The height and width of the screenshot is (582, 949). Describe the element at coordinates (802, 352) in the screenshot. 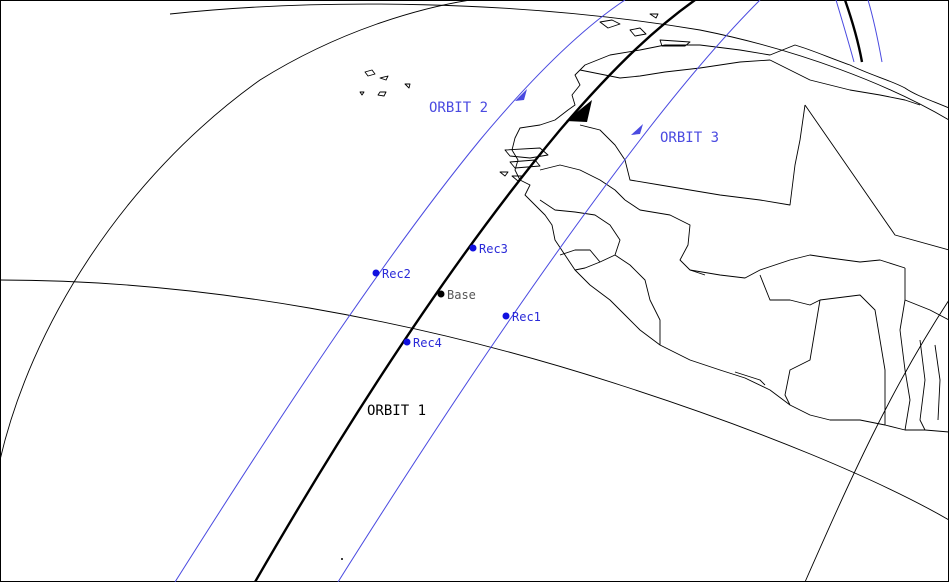

I see `border-ghana-west` at that location.